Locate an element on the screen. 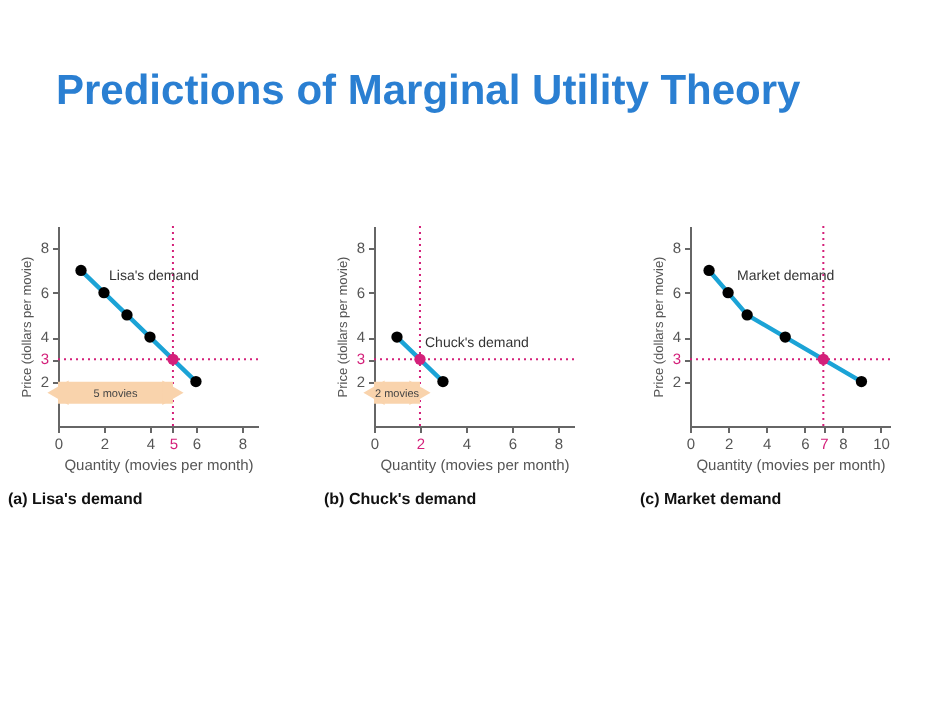 This screenshot has width=948, height=710. text: Predictions of Marginal Utility Theory is located at coordinates (428, 92).